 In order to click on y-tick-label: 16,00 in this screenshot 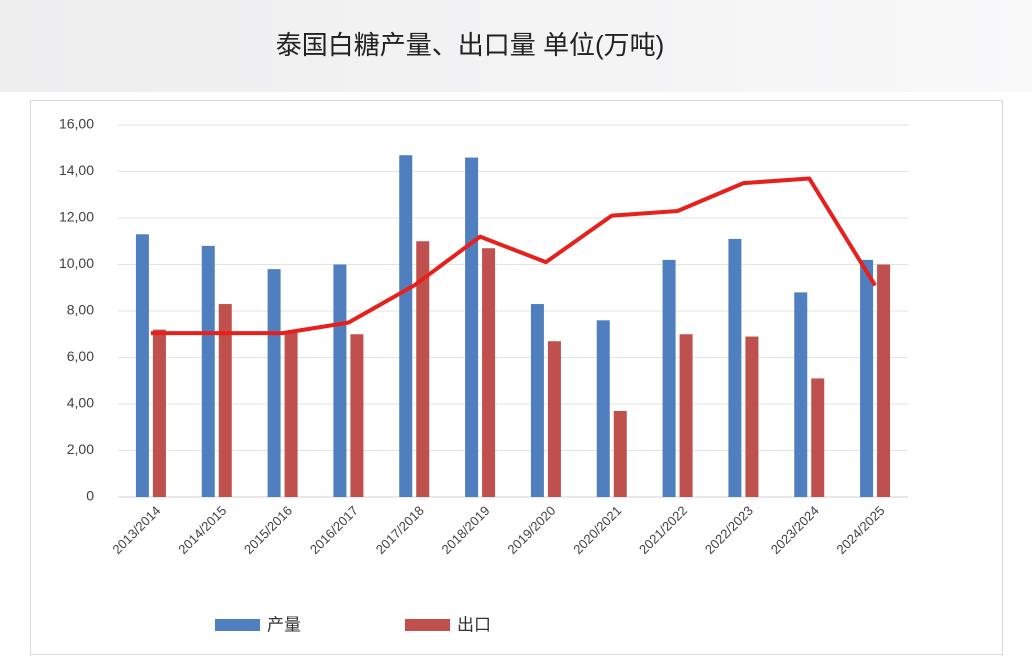, I will do `click(76, 124)`.